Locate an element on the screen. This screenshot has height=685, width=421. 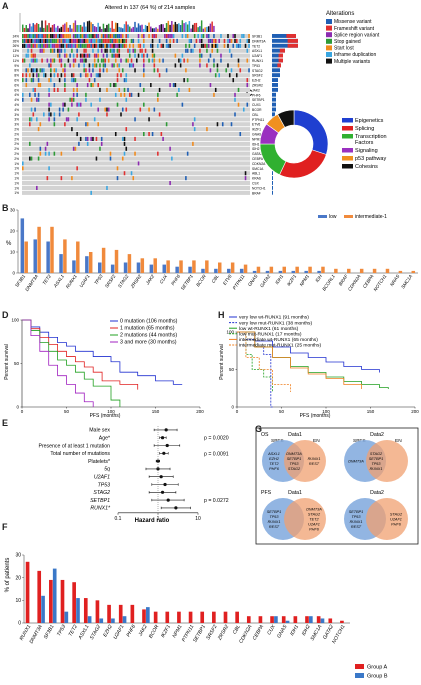
forest-x-tick-label: 10 is located at coordinates (198, 519).